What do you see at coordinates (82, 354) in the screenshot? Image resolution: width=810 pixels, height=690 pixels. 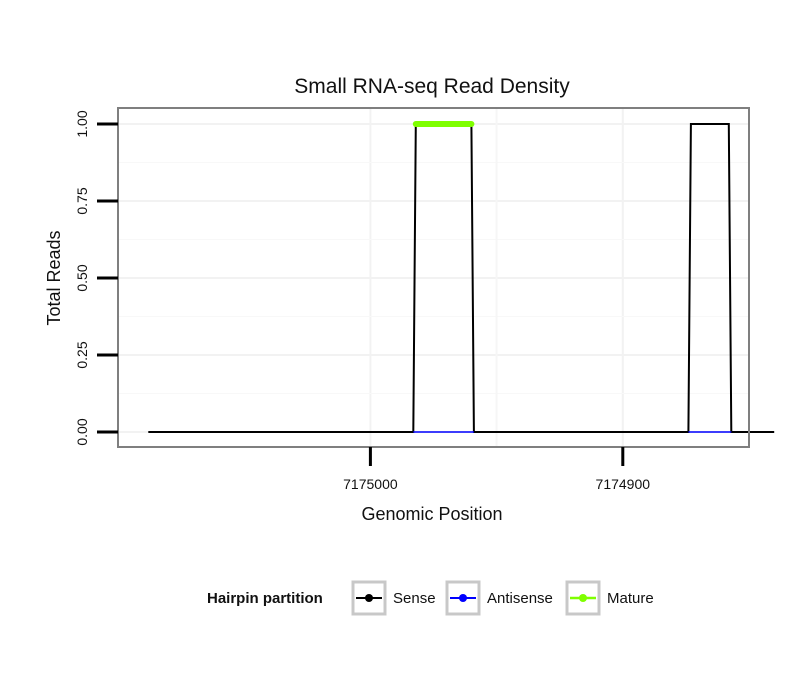 I see `y-tick-label: 0.25` at bounding box center [82, 354].